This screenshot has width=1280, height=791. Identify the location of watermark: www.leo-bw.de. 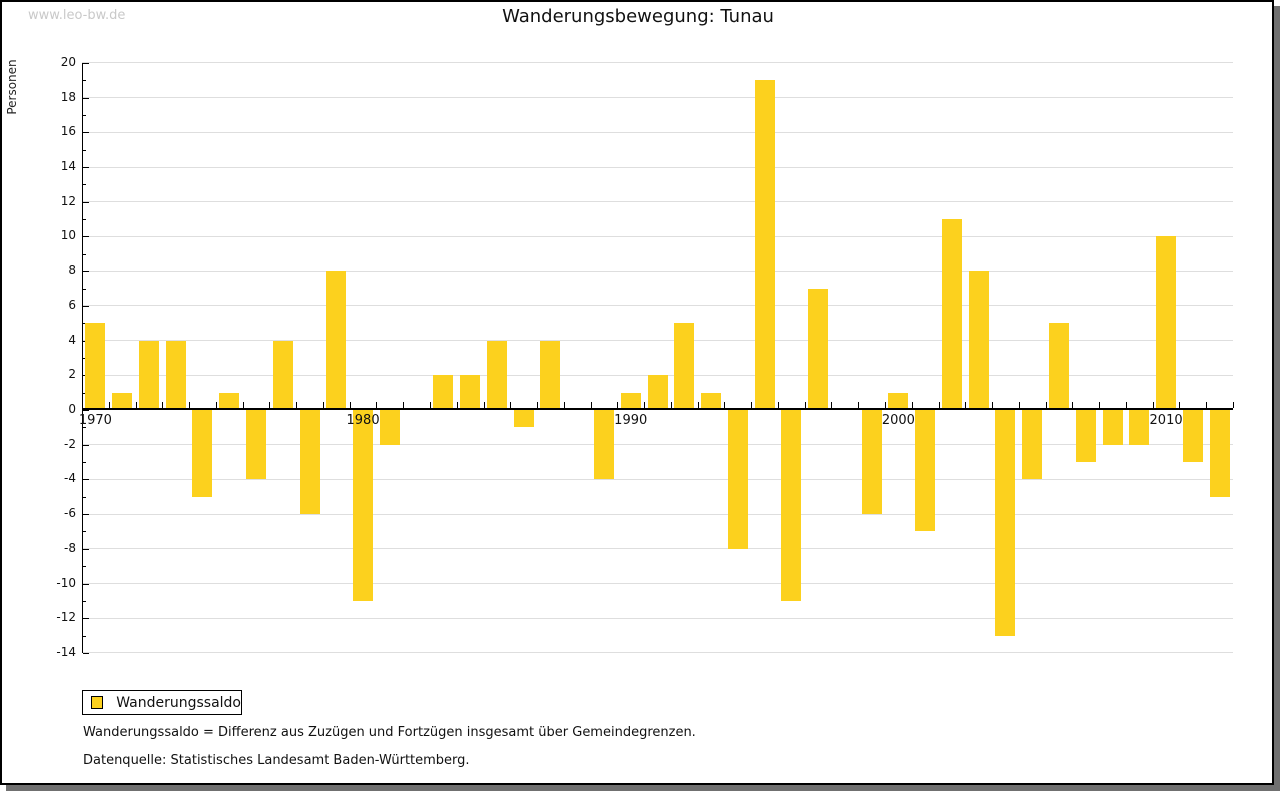
(77, 15).